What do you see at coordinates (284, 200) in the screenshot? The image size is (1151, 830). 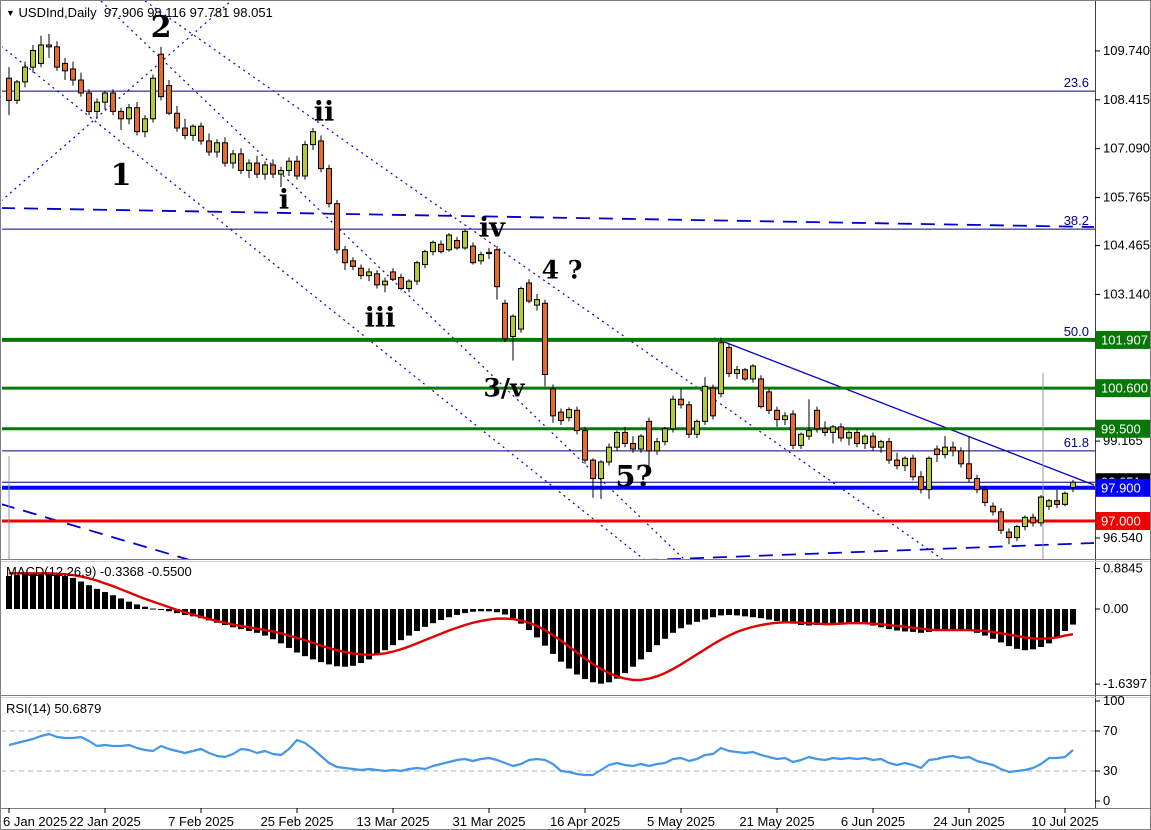 I see `wave-label-i: i` at bounding box center [284, 200].